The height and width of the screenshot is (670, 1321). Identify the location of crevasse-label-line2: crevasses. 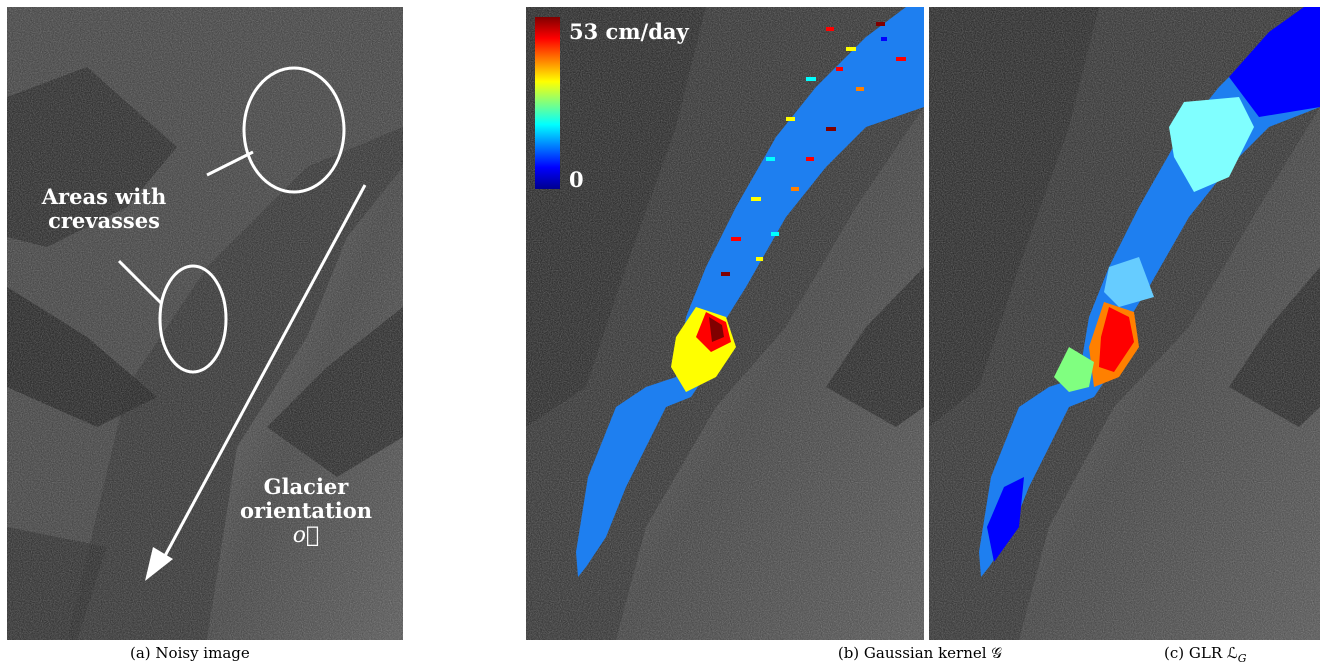
(104, 221).